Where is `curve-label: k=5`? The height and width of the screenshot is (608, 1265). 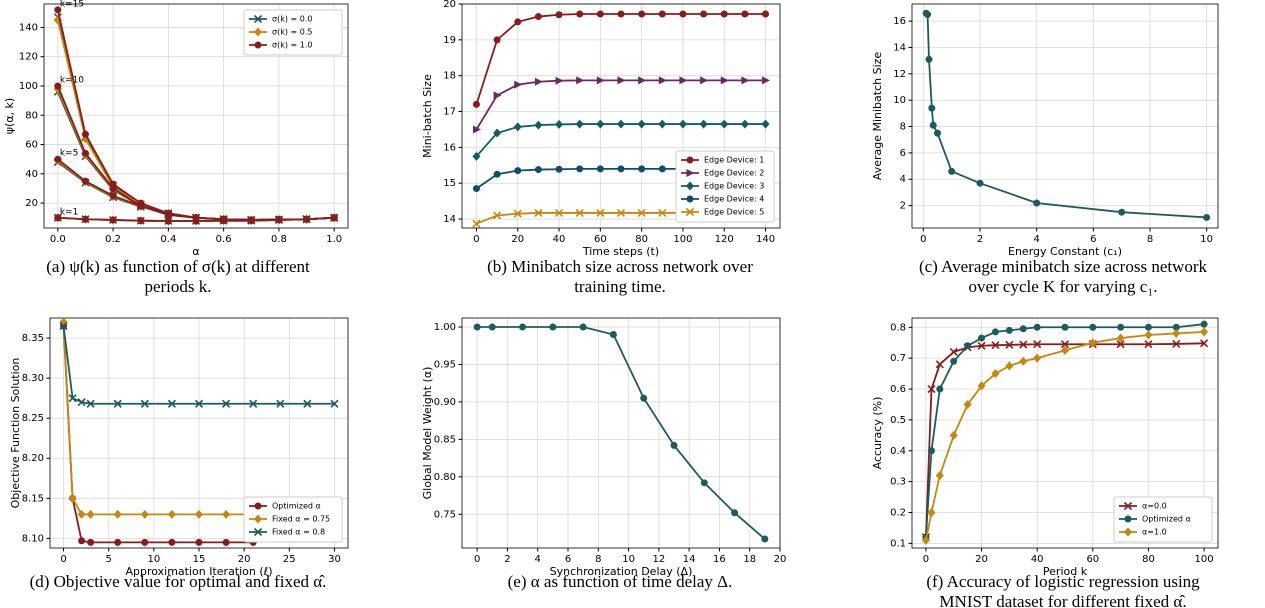 curve-label: k=5 is located at coordinates (69, 154).